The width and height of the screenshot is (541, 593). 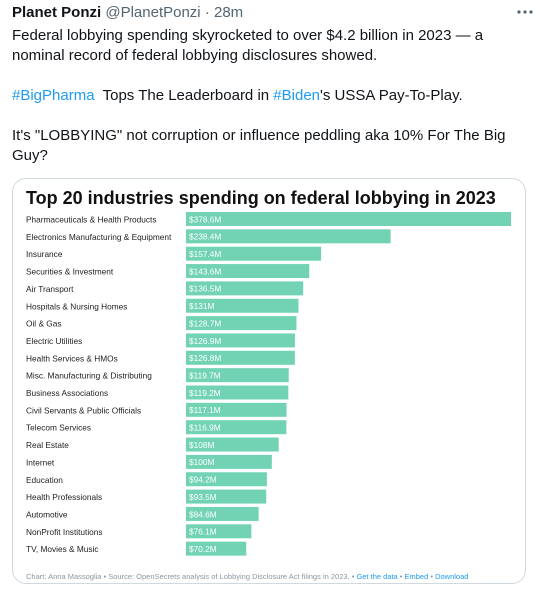 What do you see at coordinates (391, 95) in the screenshot?
I see `tweet-paragraph-2-end: 's USSA Pay-To-Play.` at bounding box center [391, 95].